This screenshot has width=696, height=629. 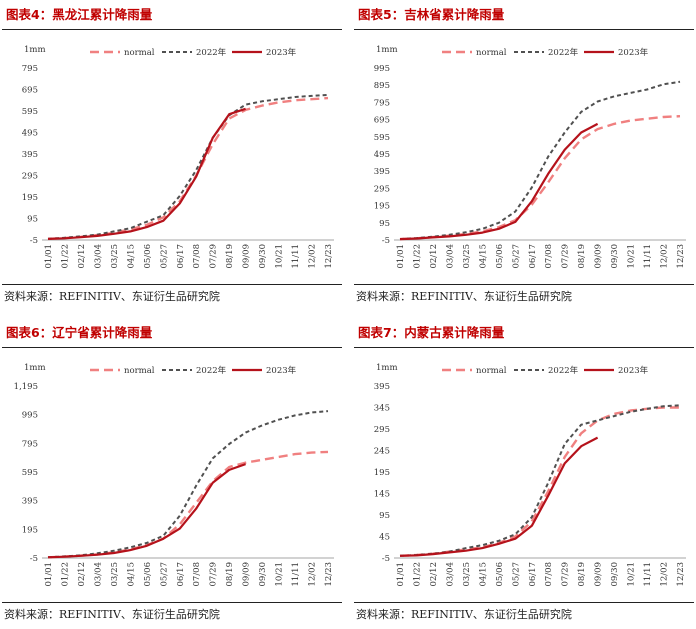 What do you see at coordinates (431, 332) in the screenshot?
I see `panel-title: 图表7：内蒙古累计降雨量` at bounding box center [431, 332].